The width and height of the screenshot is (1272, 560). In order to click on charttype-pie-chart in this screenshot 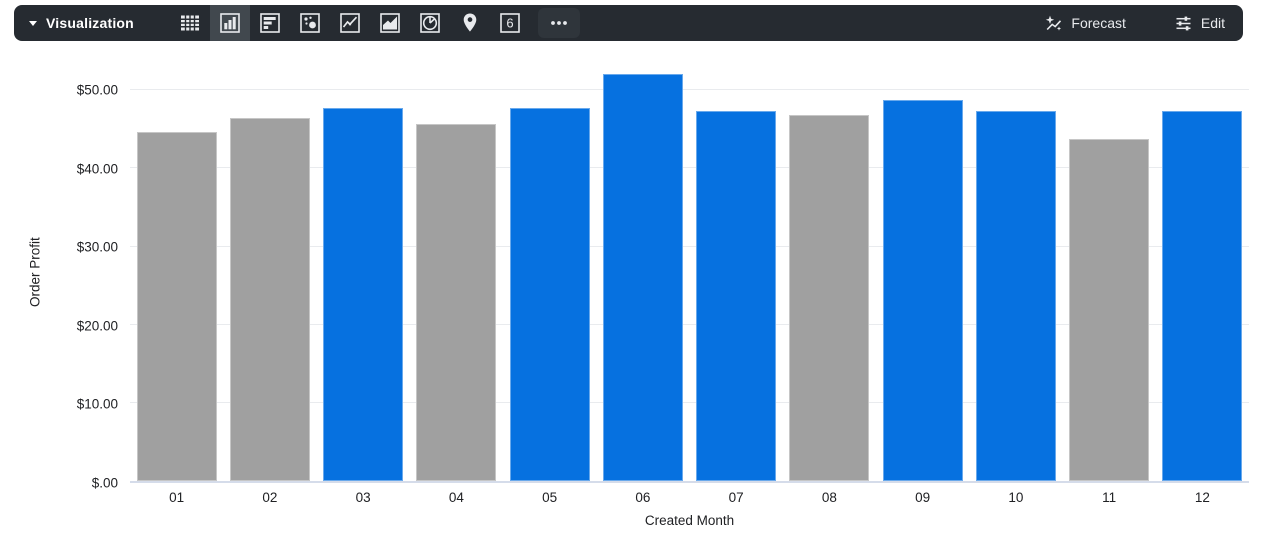, I will do `click(430, 23)`.